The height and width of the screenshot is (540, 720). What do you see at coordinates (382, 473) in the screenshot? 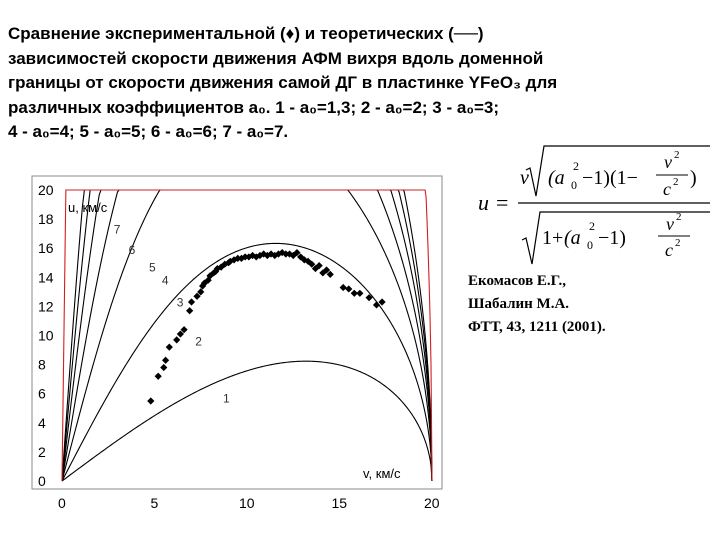
I see `x-axis-label: v, км/с` at bounding box center [382, 473].